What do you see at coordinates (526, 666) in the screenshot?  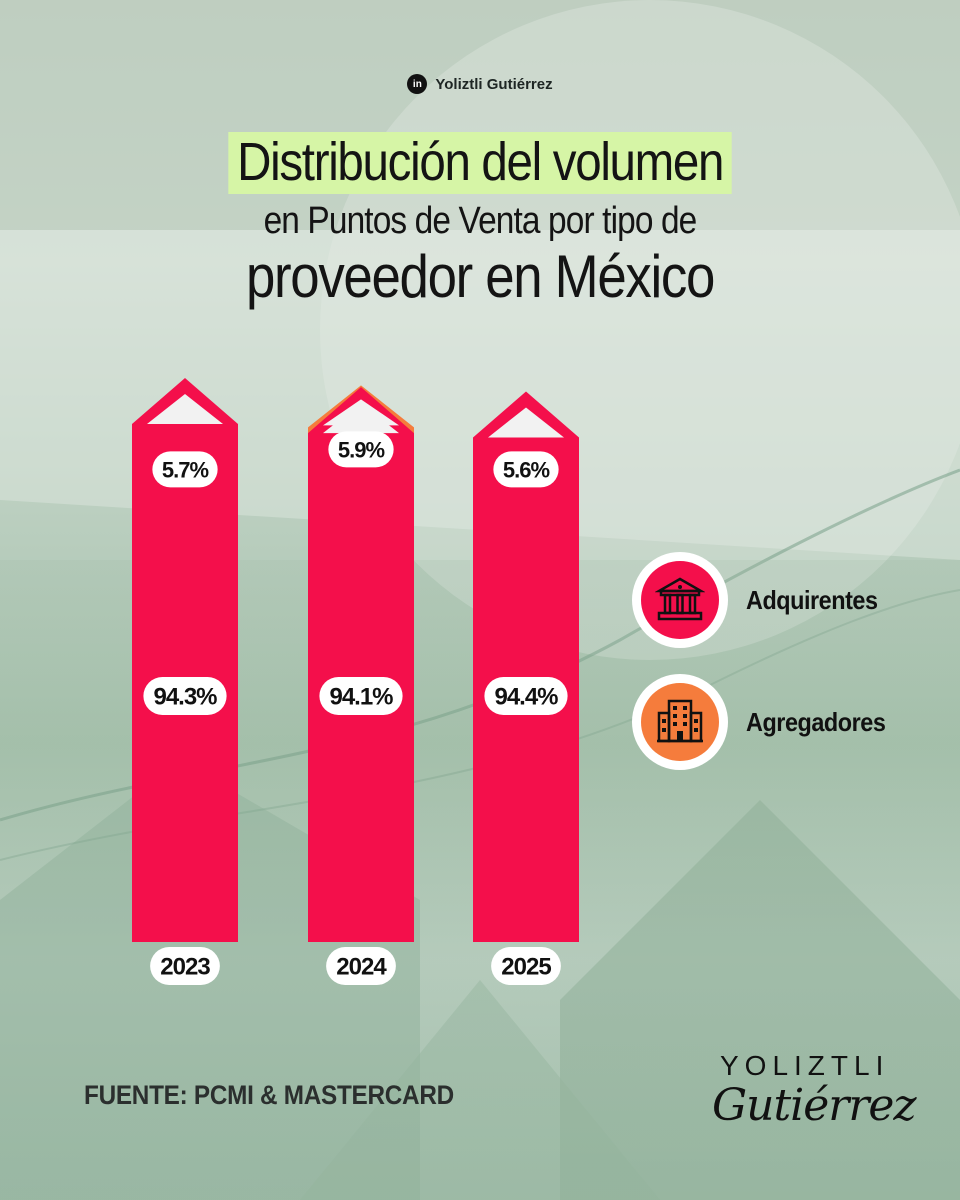 I see `bar-adquirentes-2025` at bounding box center [526, 666].